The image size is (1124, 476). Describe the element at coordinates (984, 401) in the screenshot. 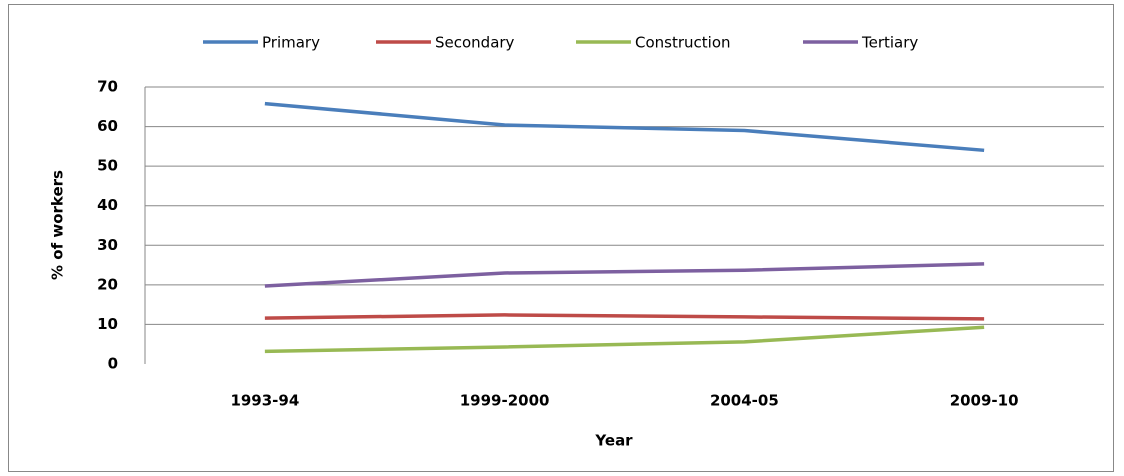

I see `x-tick-label: 2009-10` at that location.